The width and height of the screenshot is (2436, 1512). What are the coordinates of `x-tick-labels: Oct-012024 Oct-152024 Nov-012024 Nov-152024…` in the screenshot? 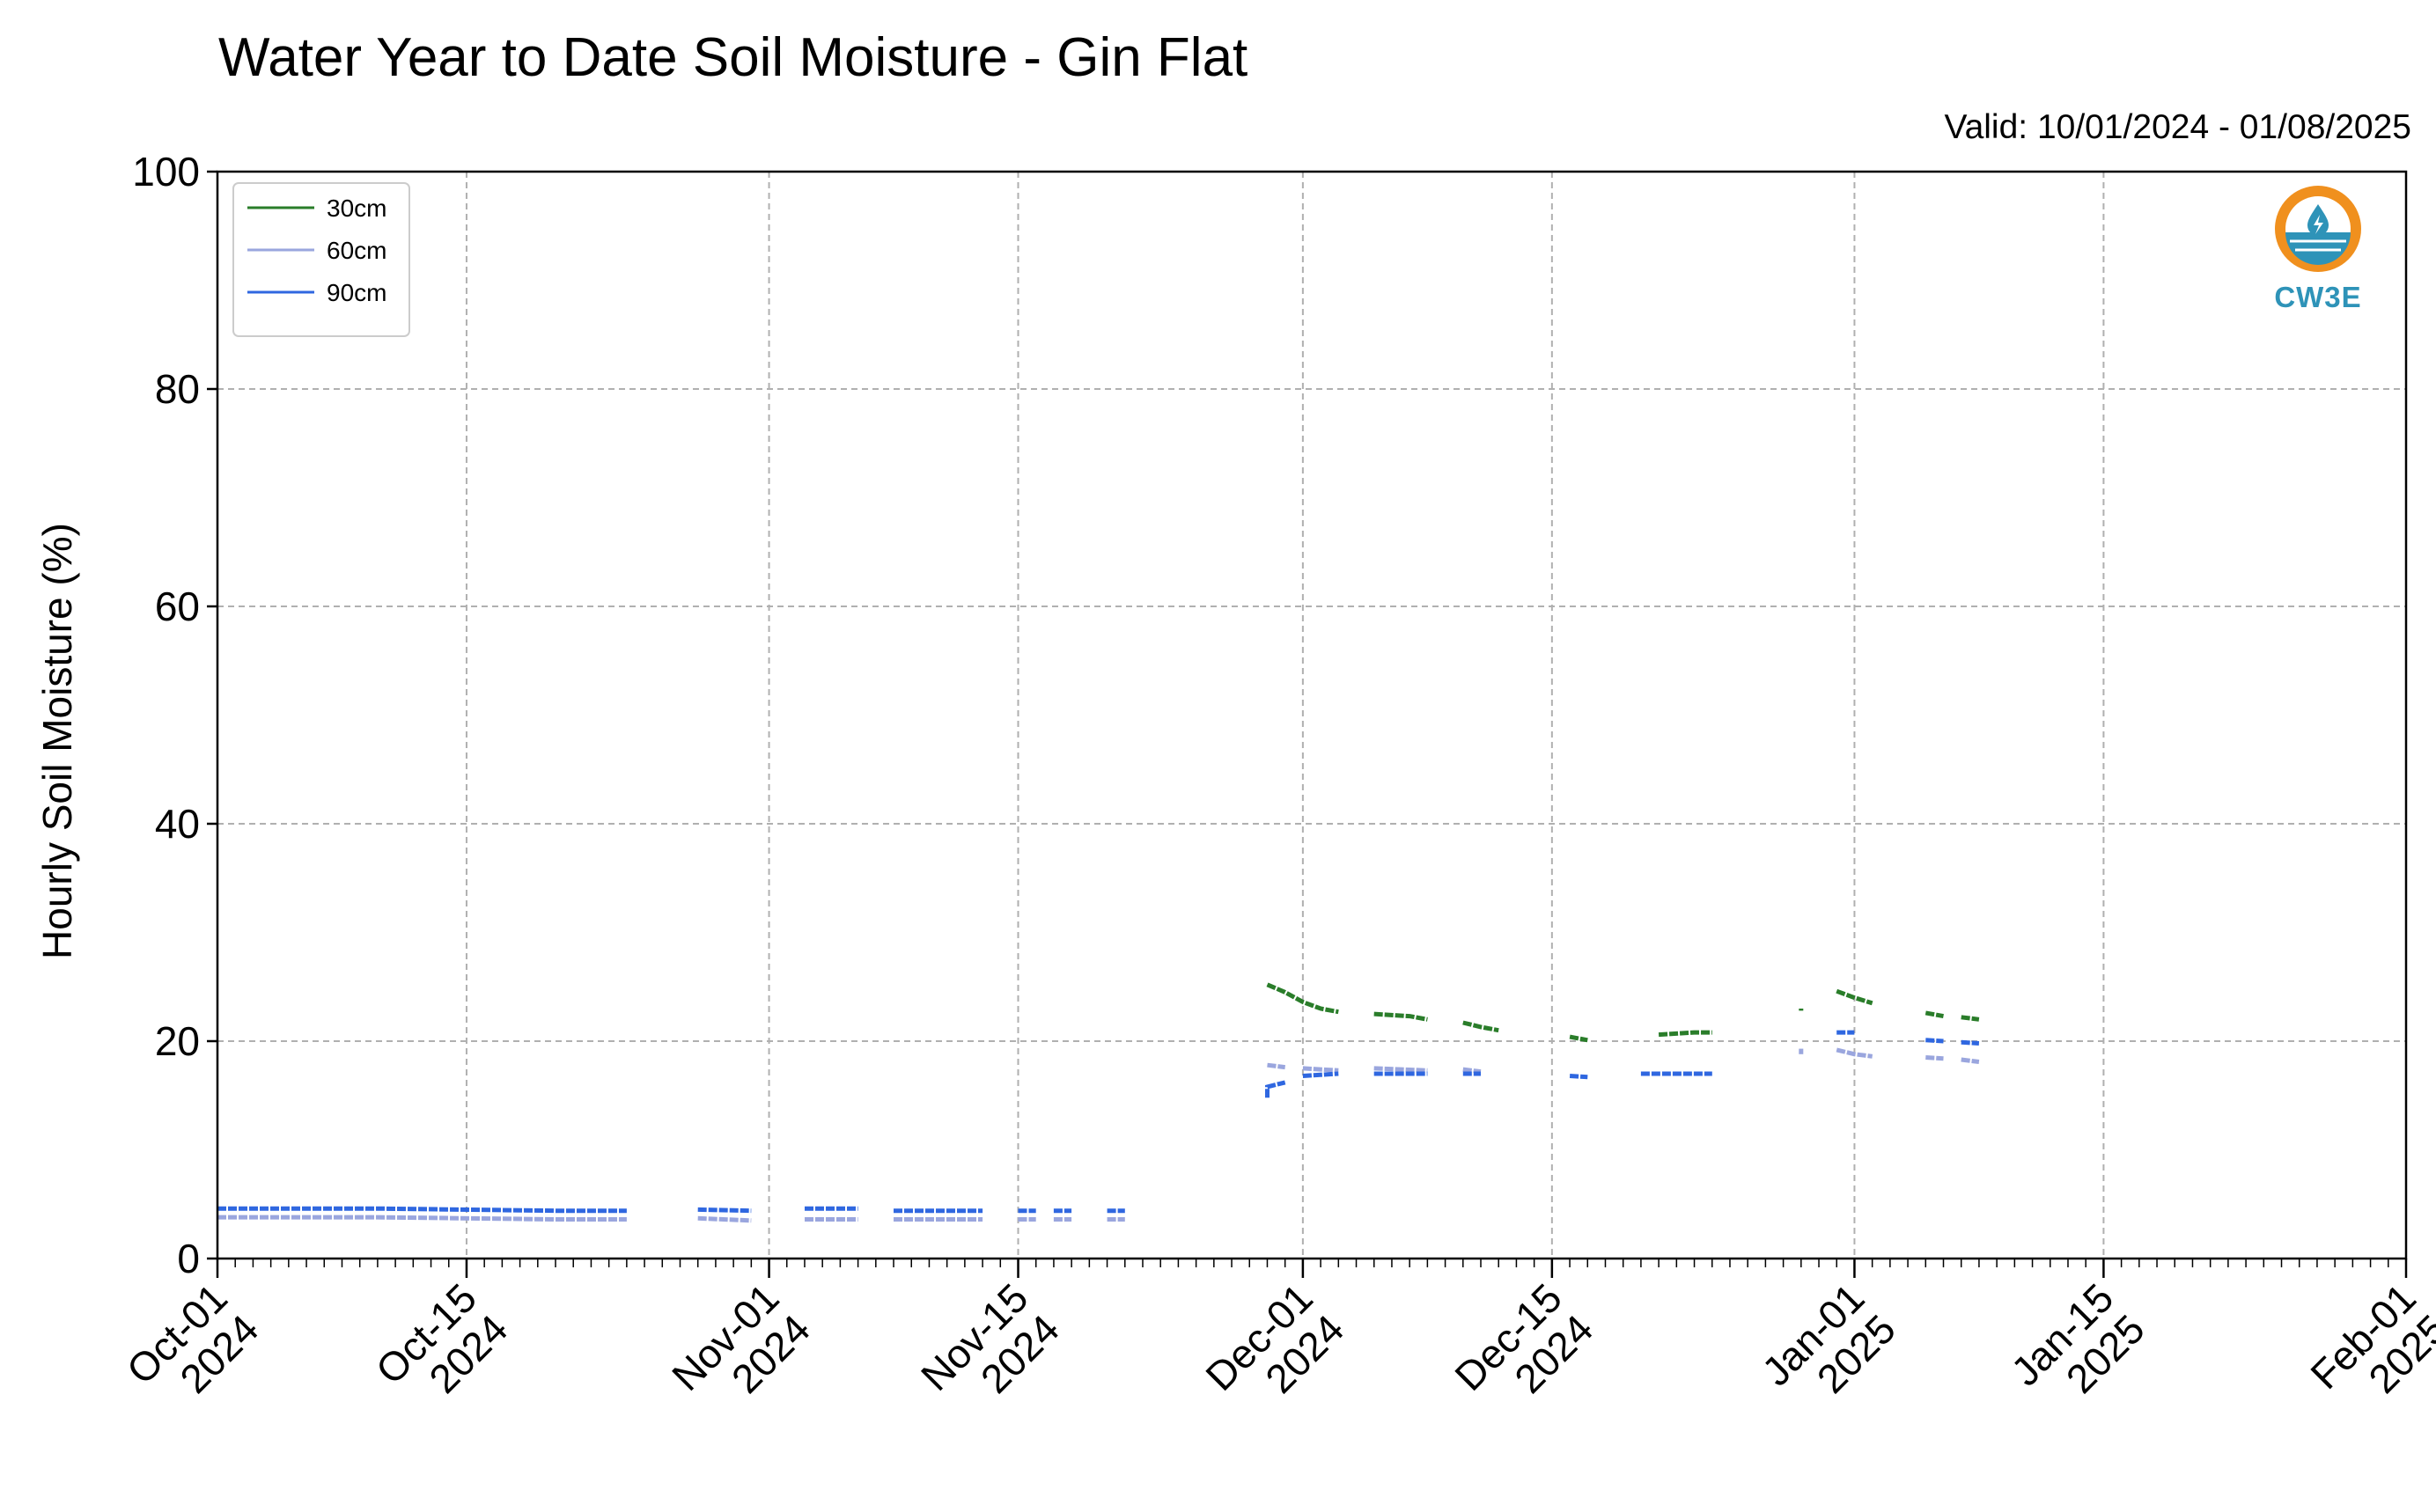 It's located at (1277, 1352).